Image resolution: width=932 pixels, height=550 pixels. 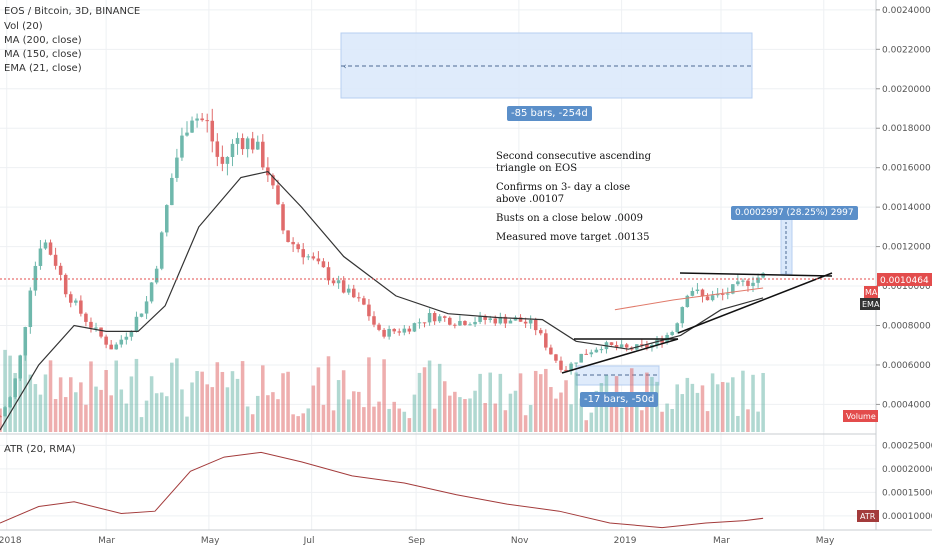 What do you see at coordinates (907, 470) in the screenshot?
I see `atr-tick-label: 0.00020000` at bounding box center [907, 470].